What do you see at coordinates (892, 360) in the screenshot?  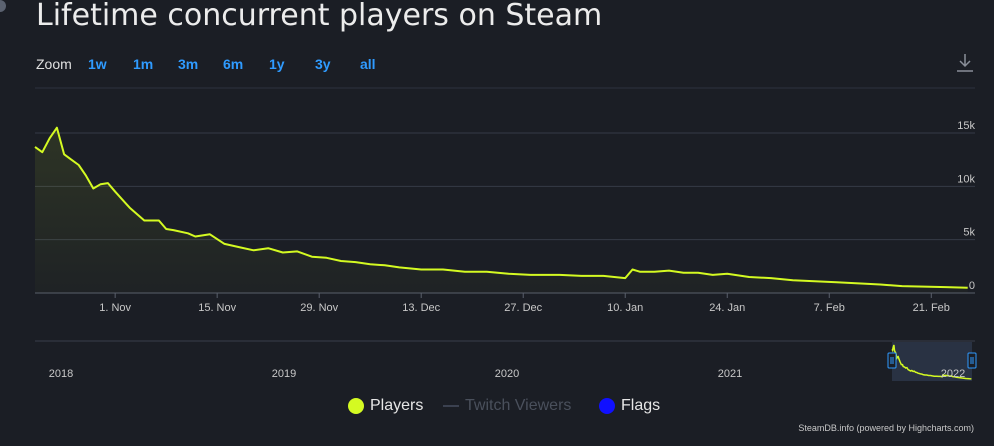 I see `navigator-left-handle` at bounding box center [892, 360].